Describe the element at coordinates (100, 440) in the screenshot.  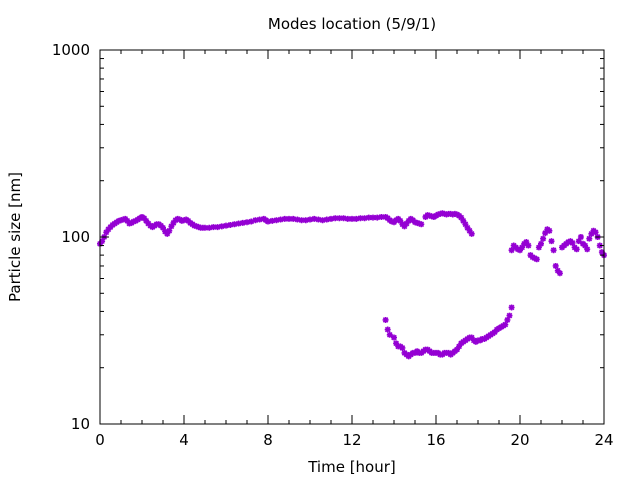
I see `x-tick-label: 0` at that location.